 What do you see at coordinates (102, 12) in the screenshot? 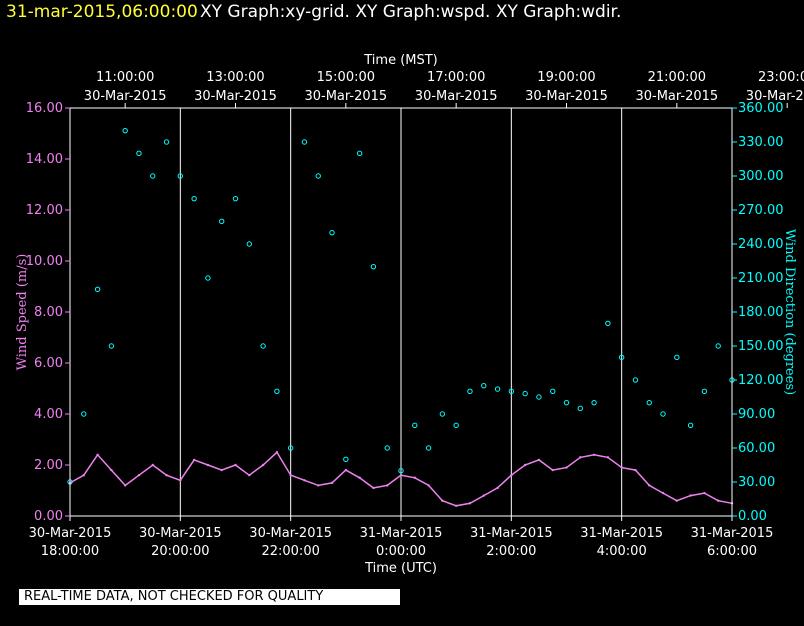
I see `header-datetime: 31-mar-2015,06:00:00` at bounding box center [102, 12].